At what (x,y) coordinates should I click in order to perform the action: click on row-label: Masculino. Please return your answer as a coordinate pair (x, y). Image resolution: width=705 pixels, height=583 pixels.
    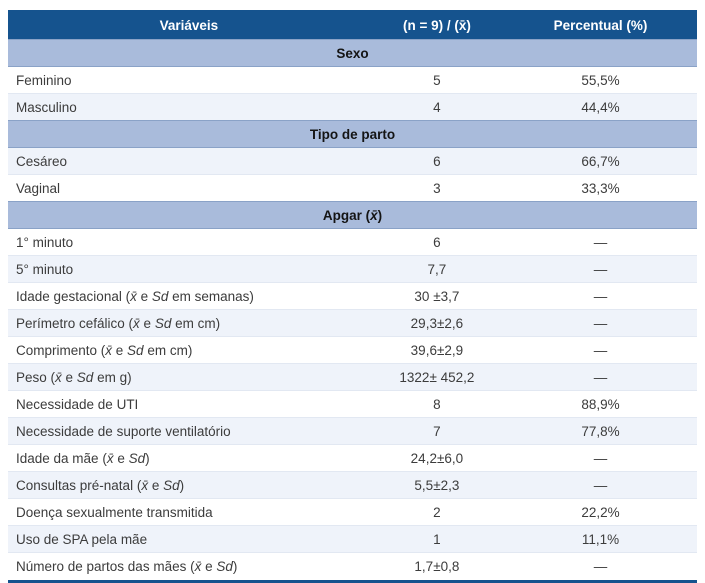
    Looking at the image, I should click on (189, 107).